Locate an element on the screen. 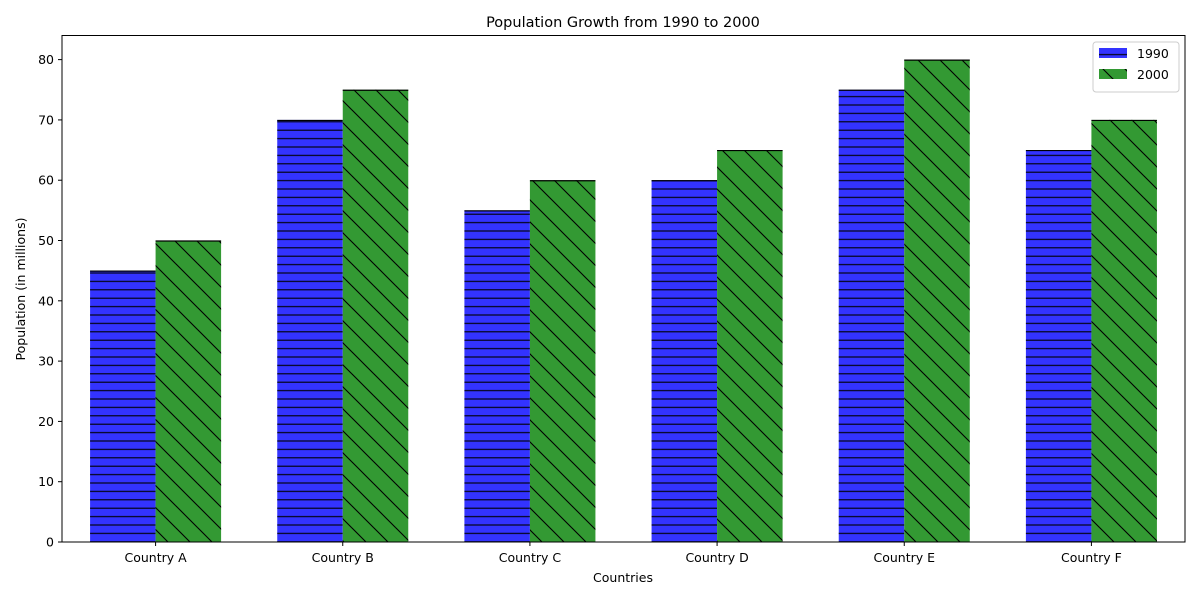 The width and height of the screenshot is (1200, 604). chart-title: Population Growth from 1990 to 2000 is located at coordinates (623, 23).